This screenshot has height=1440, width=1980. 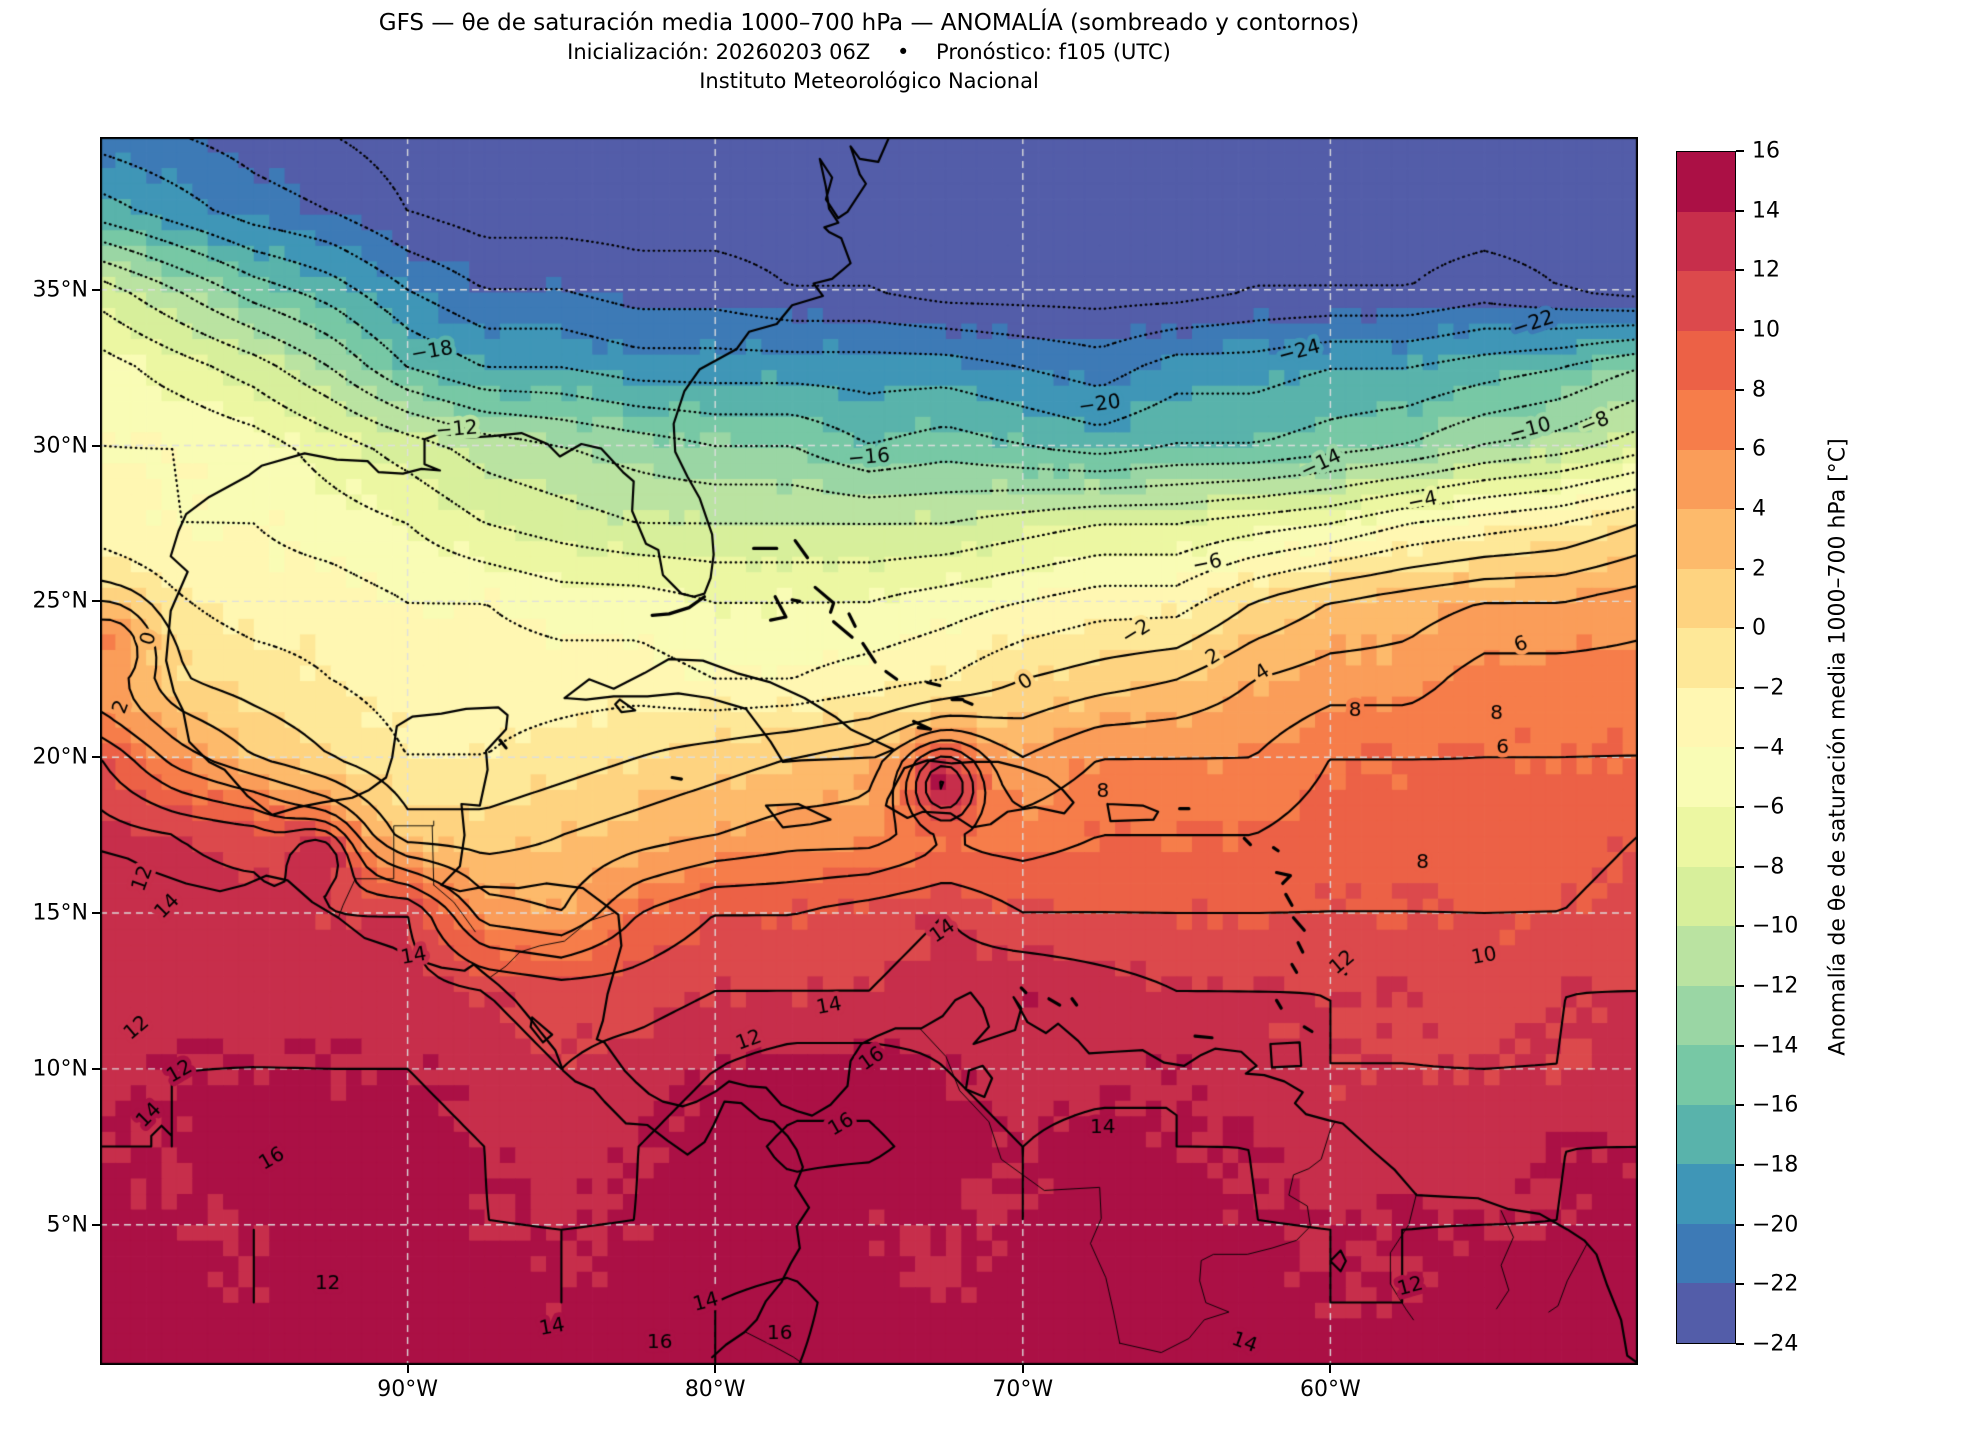 What do you see at coordinates (60, 913) in the screenshot?
I see `lat-tick-label: 15°N` at bounding box center [60, 913].